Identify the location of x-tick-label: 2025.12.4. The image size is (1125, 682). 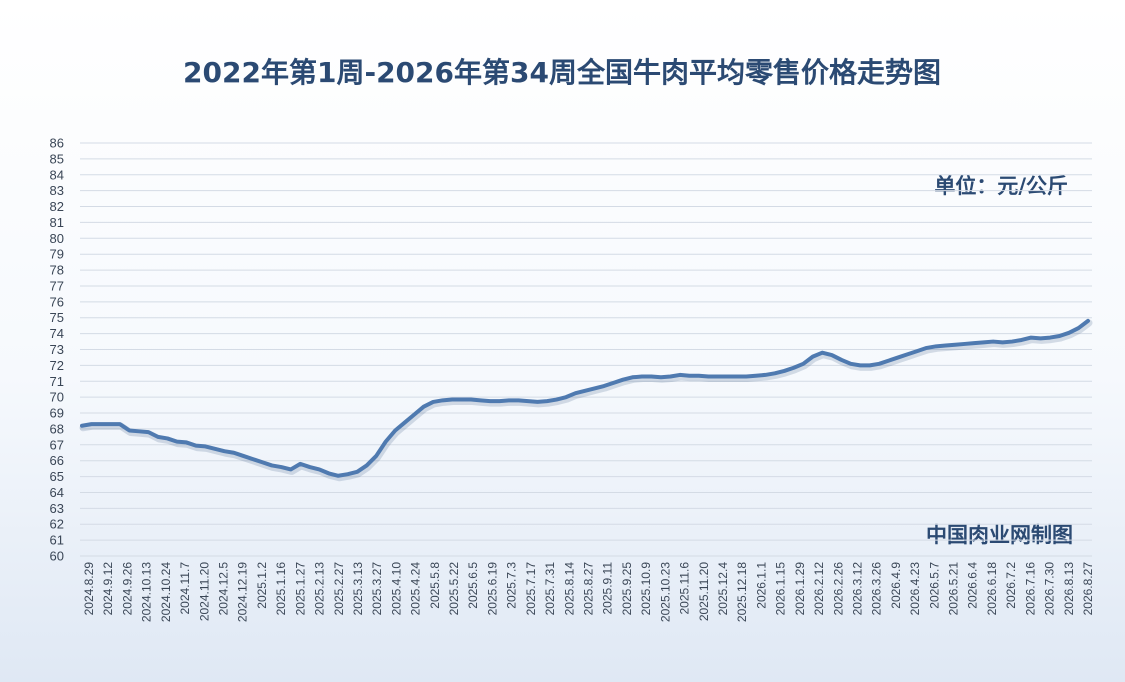
(723, 589).